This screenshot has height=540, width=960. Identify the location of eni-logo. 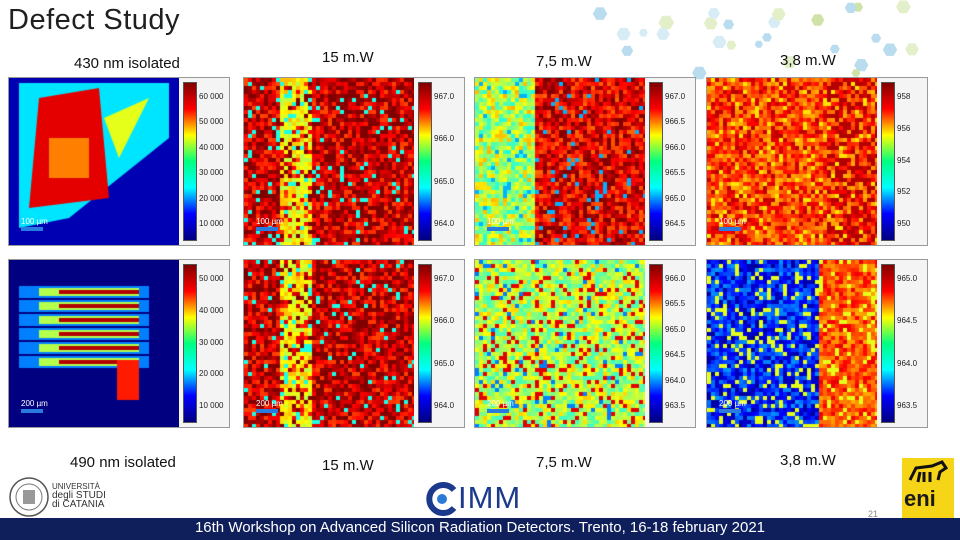
(928, 488).